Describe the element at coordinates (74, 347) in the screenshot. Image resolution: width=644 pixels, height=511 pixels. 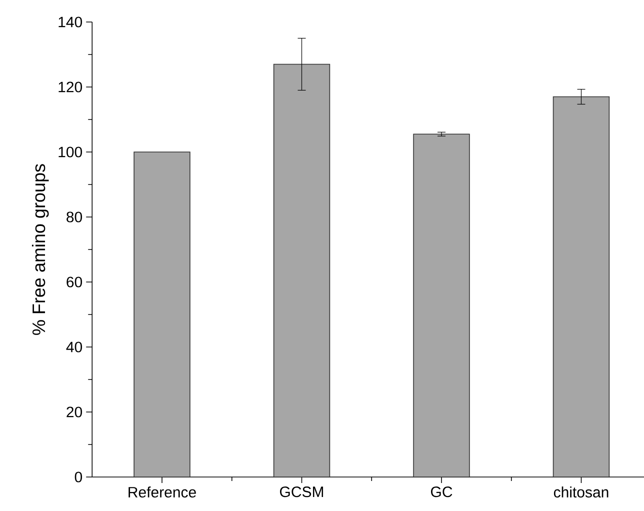
I see `y-tick-label: 40` at that location.